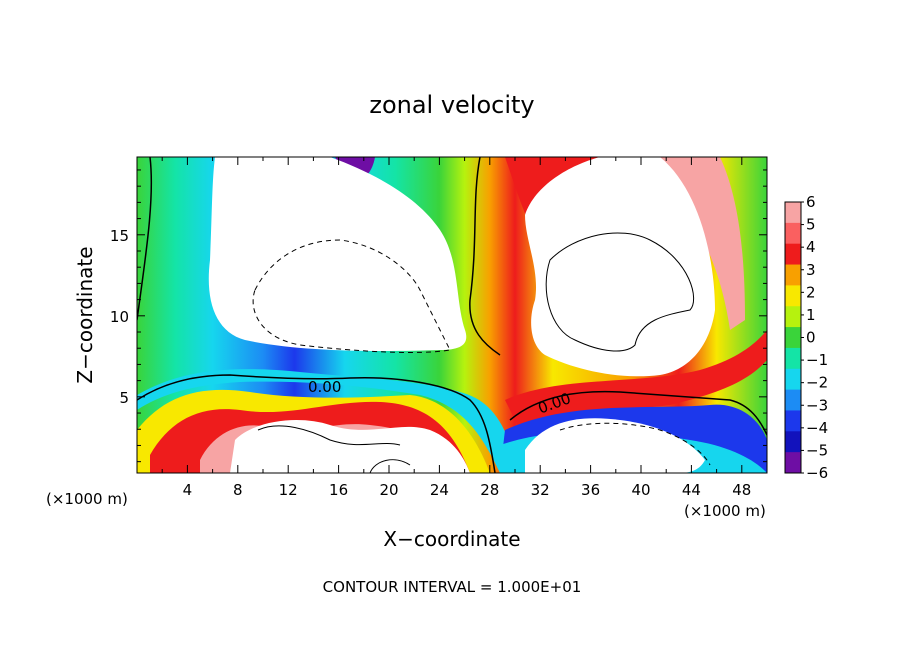 The image size is (904, 654). Describe the element at coordinates (635, 444) in the screenshot. I see `contour-negative-lower-right` at that location.